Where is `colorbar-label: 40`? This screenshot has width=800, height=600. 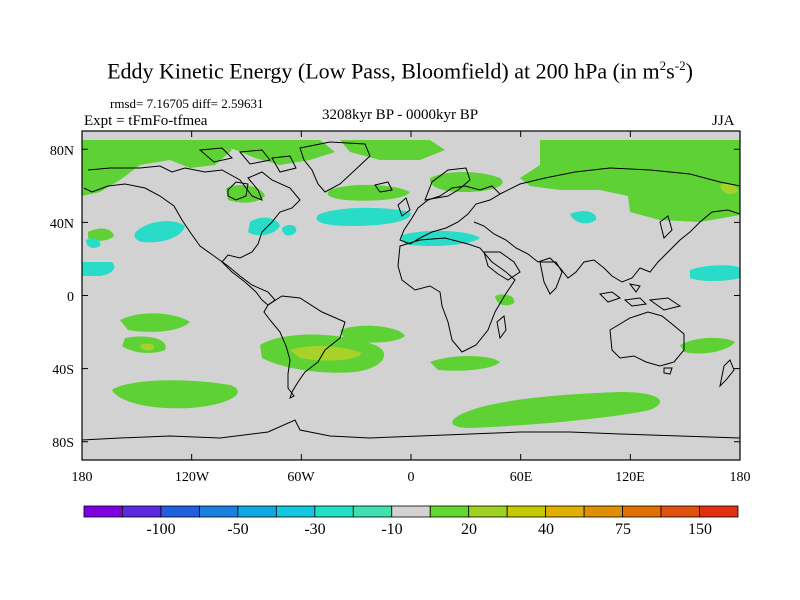 colorbar-label: 40 is located at coordinates (546, 529).